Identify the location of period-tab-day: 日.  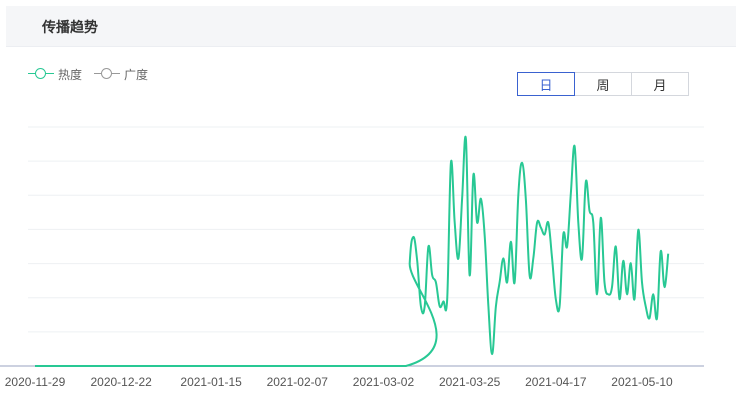
(546, 84).